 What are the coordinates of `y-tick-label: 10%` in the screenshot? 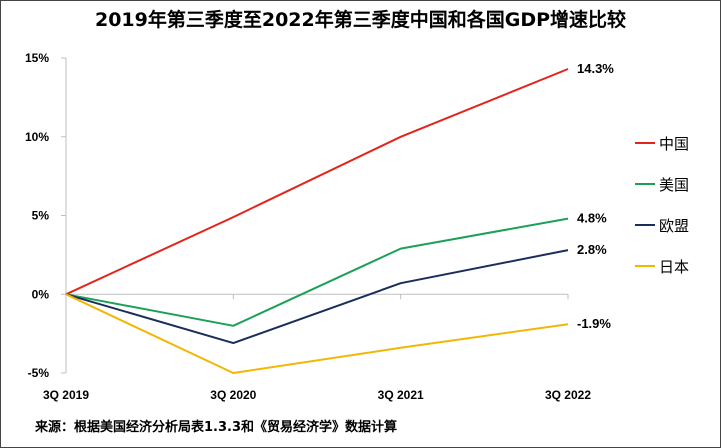 It's located at (37, 137).